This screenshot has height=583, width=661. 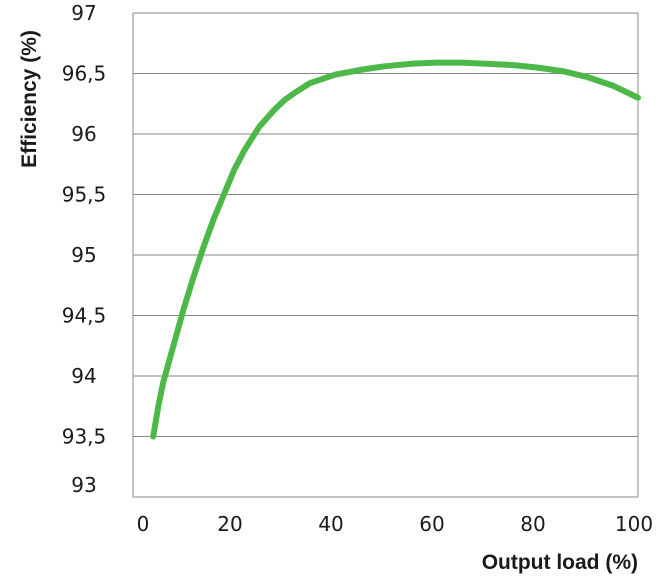 I want to click on x-tick-label: 100, so click(x=634, y=524).